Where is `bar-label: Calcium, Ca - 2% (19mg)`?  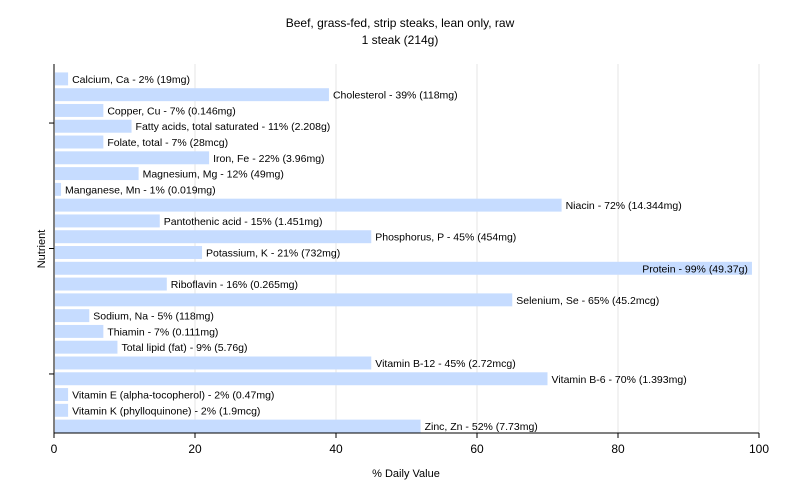 bar-label: Calcium, Ca - 2% (19mg) is located at coordinates (131, 80).